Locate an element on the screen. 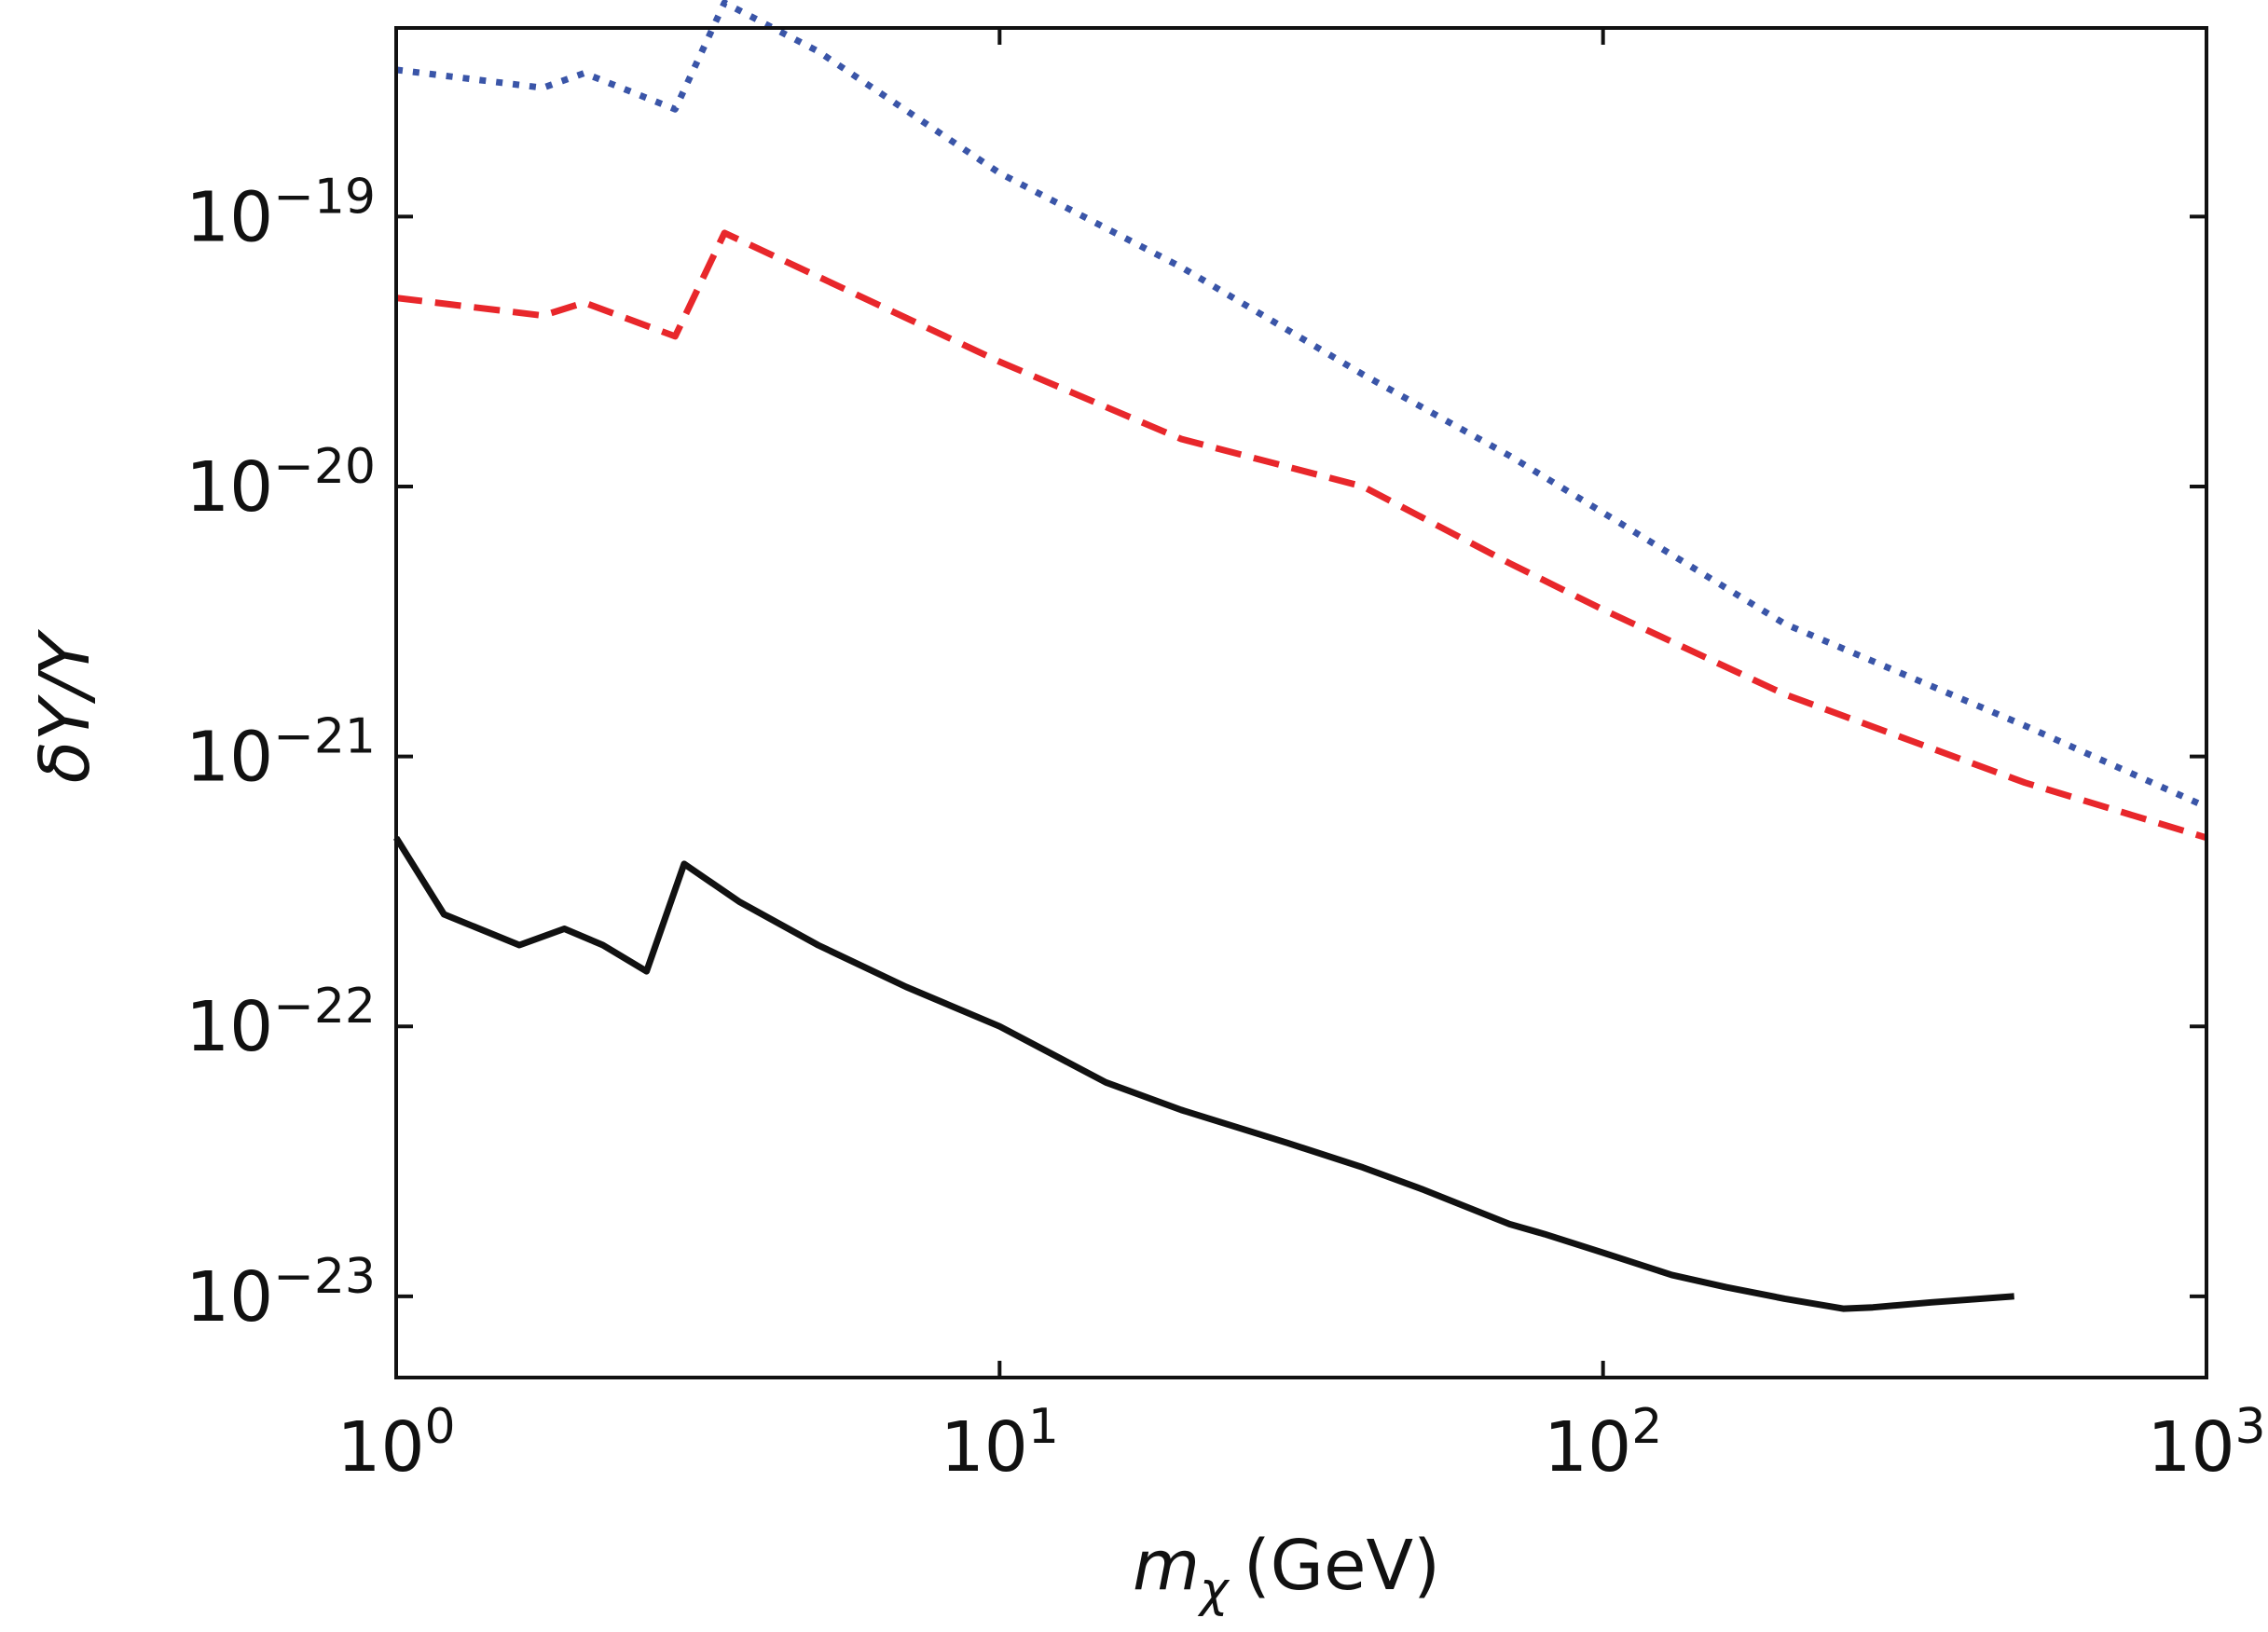 This screenshot has width=2268, height=1632. y-tick-label-0: 10−19 is located at coordinates (281, 213).